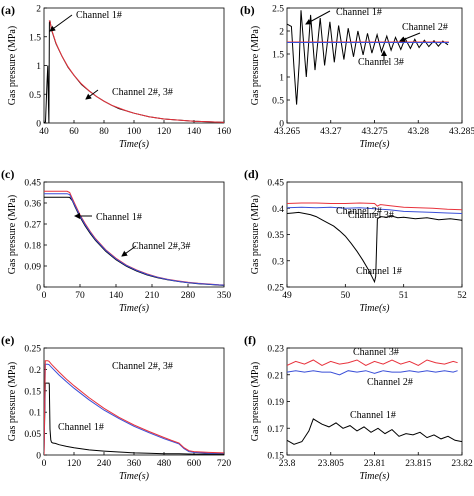 This screenshot has height=496, width=474. Describe the element at coordinates (32, 205) in the screenshot. I see `y-tick-label: 0.36` at that location.